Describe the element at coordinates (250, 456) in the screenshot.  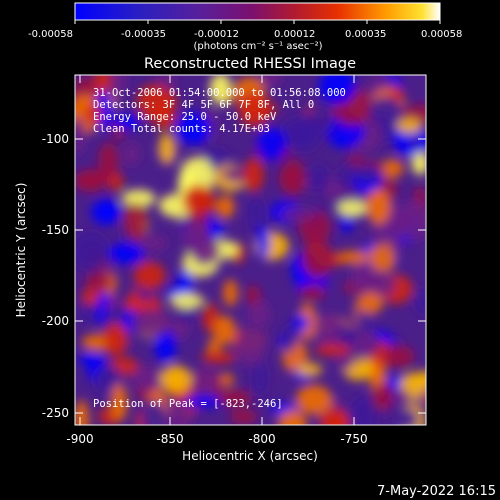
I see `x-axis-label: Heliocentric X (arcsec)` at that location.